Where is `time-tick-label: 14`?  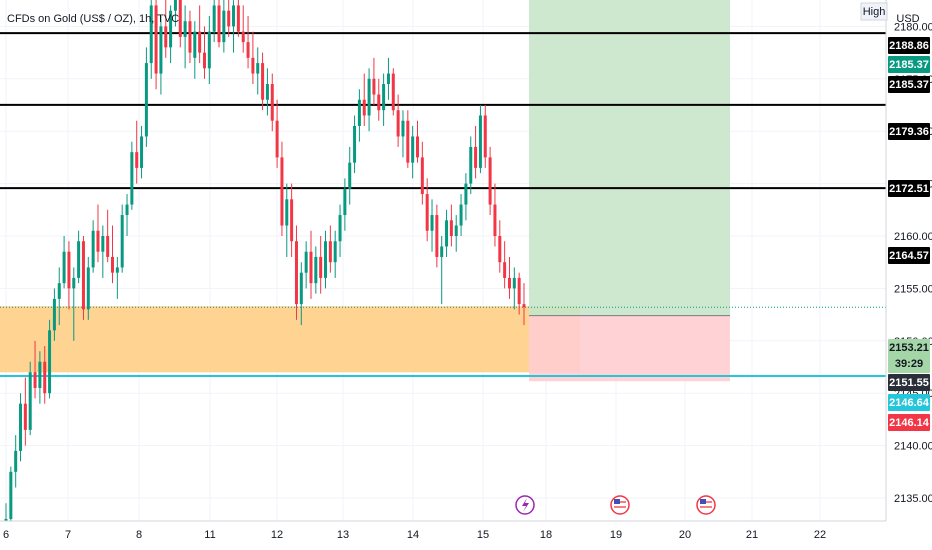 time-tick-label: 14 is located at coordinates (413, 535).